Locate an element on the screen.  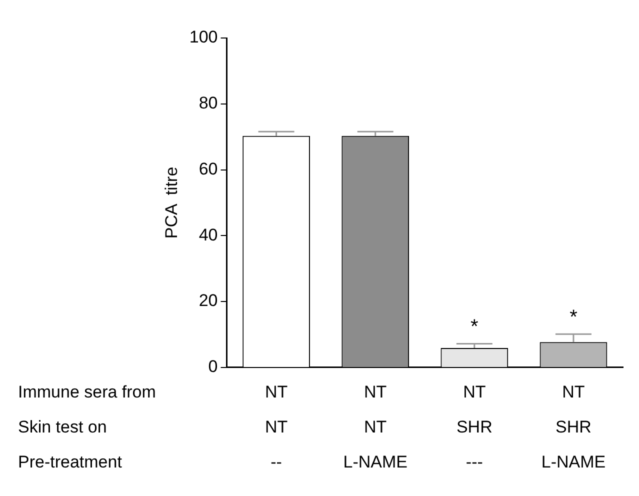
y-tick-label: 60 is located at coordinates (208, 168).